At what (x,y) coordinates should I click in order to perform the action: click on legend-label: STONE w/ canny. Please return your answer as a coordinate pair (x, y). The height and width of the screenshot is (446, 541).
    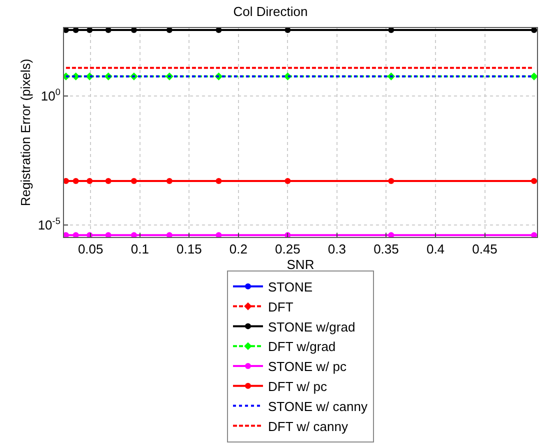
    Looking at the image, I should click on (318, 406).